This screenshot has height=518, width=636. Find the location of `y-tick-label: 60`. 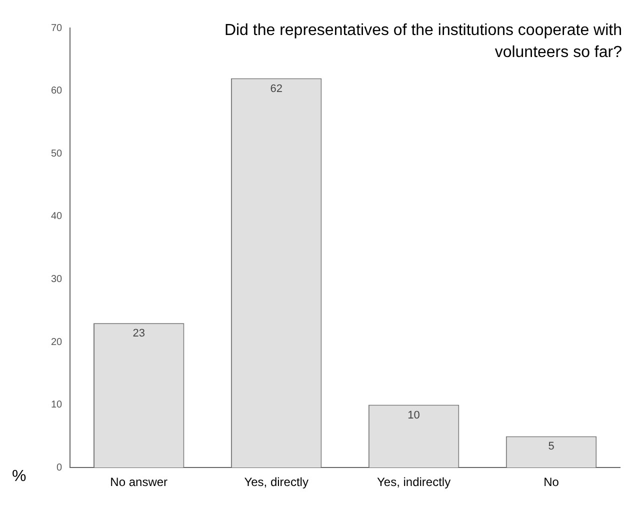

y-tick-label: 60 is located at coordinates (57, 91).